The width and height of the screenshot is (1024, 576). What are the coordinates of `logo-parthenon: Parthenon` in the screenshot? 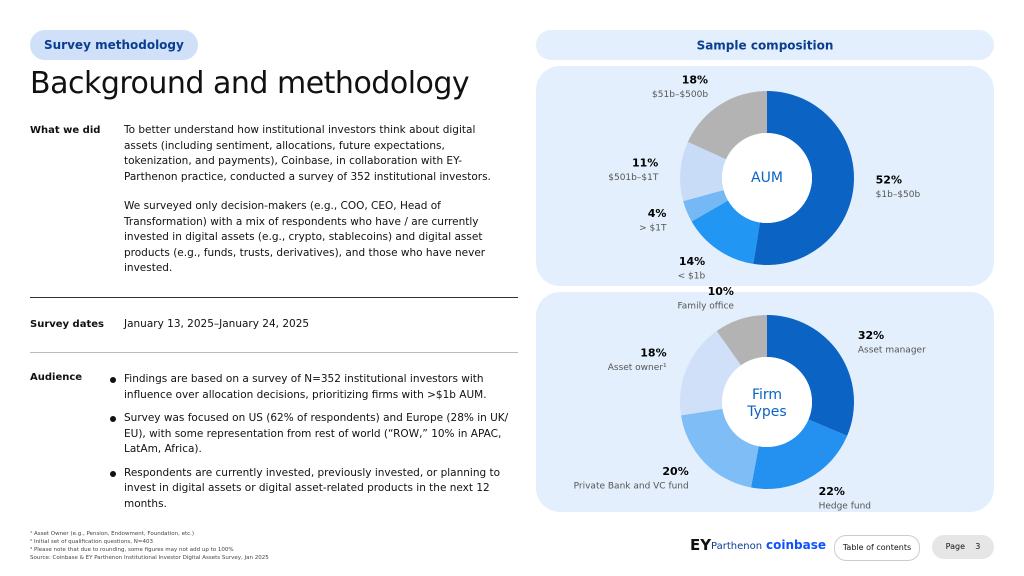 It's located at (737, 546).